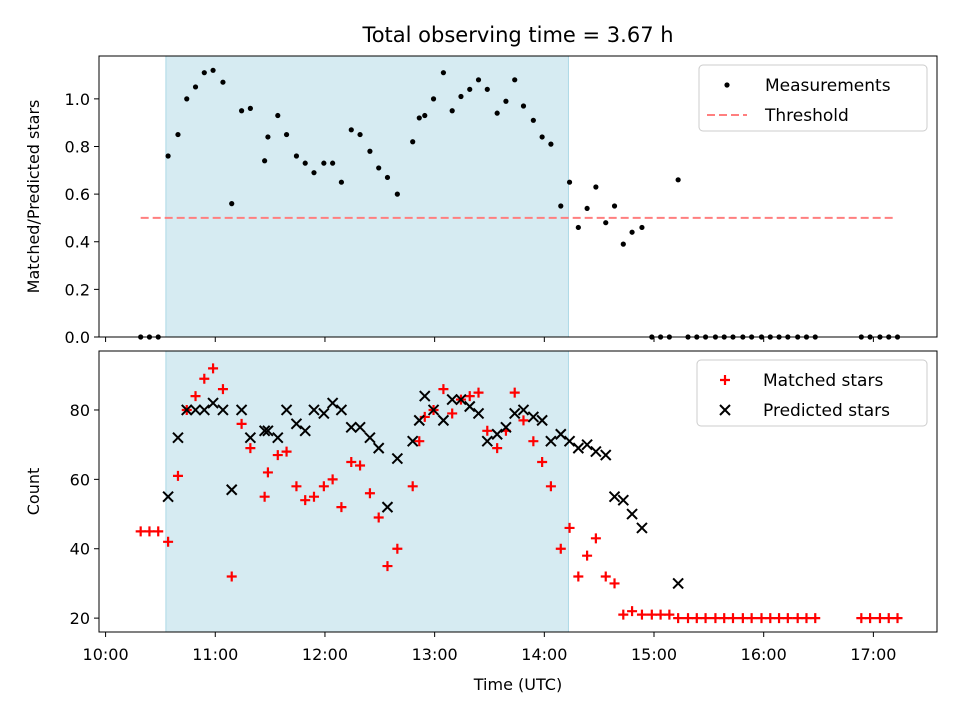 Image resolution: width=960 pixels, height=720 pixels. I want to click on legend-threshold-label: Threshold, so click(806, 116).